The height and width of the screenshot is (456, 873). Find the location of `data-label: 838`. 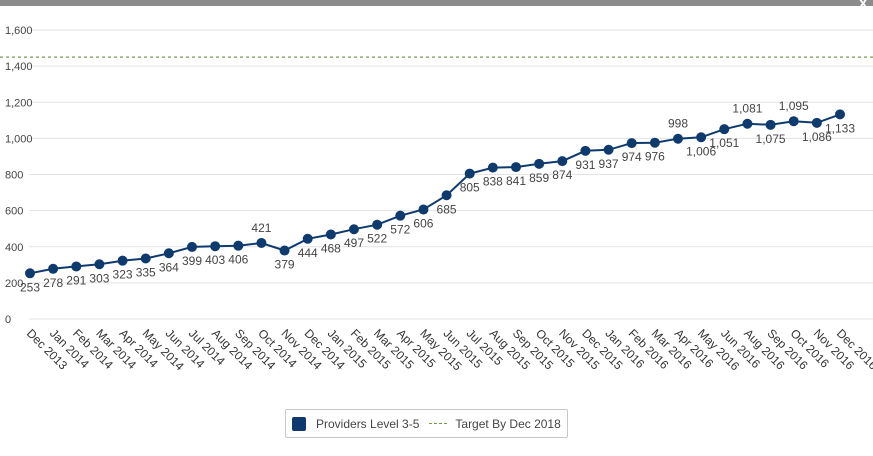

data-label: 838 is located at coordinates (493, 182).